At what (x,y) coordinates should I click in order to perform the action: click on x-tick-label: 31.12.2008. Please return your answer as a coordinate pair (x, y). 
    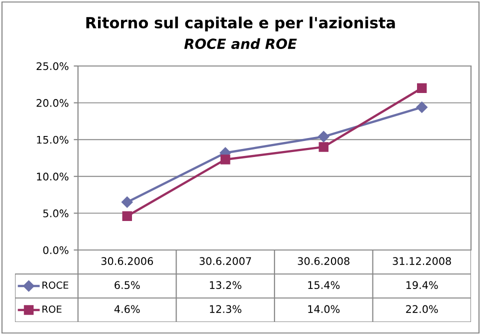
    Looking at the image, I should click on (421, 261).